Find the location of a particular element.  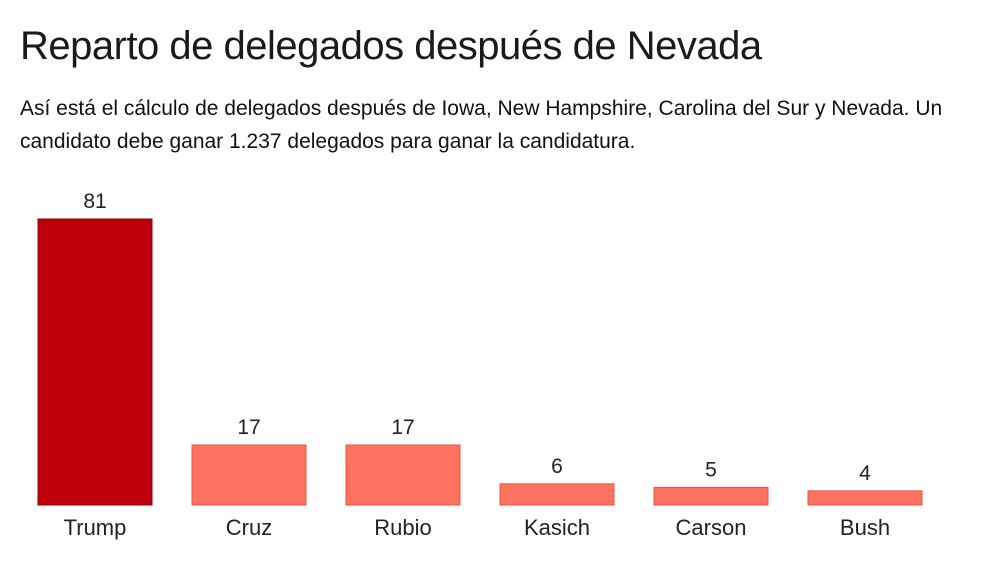

value-label-cruz: 17 is located at coordinates (248, 427).